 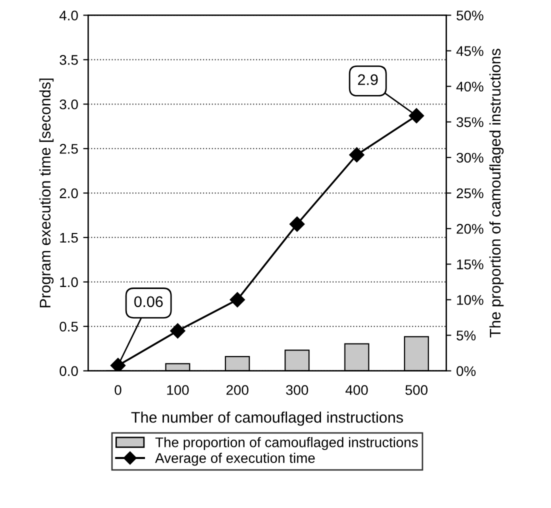 What do you see at coordinates (286, 443) in the screenshot?
I see `legend-label: The proportion of camouflaged instructions` at bounding box center [286, 443].